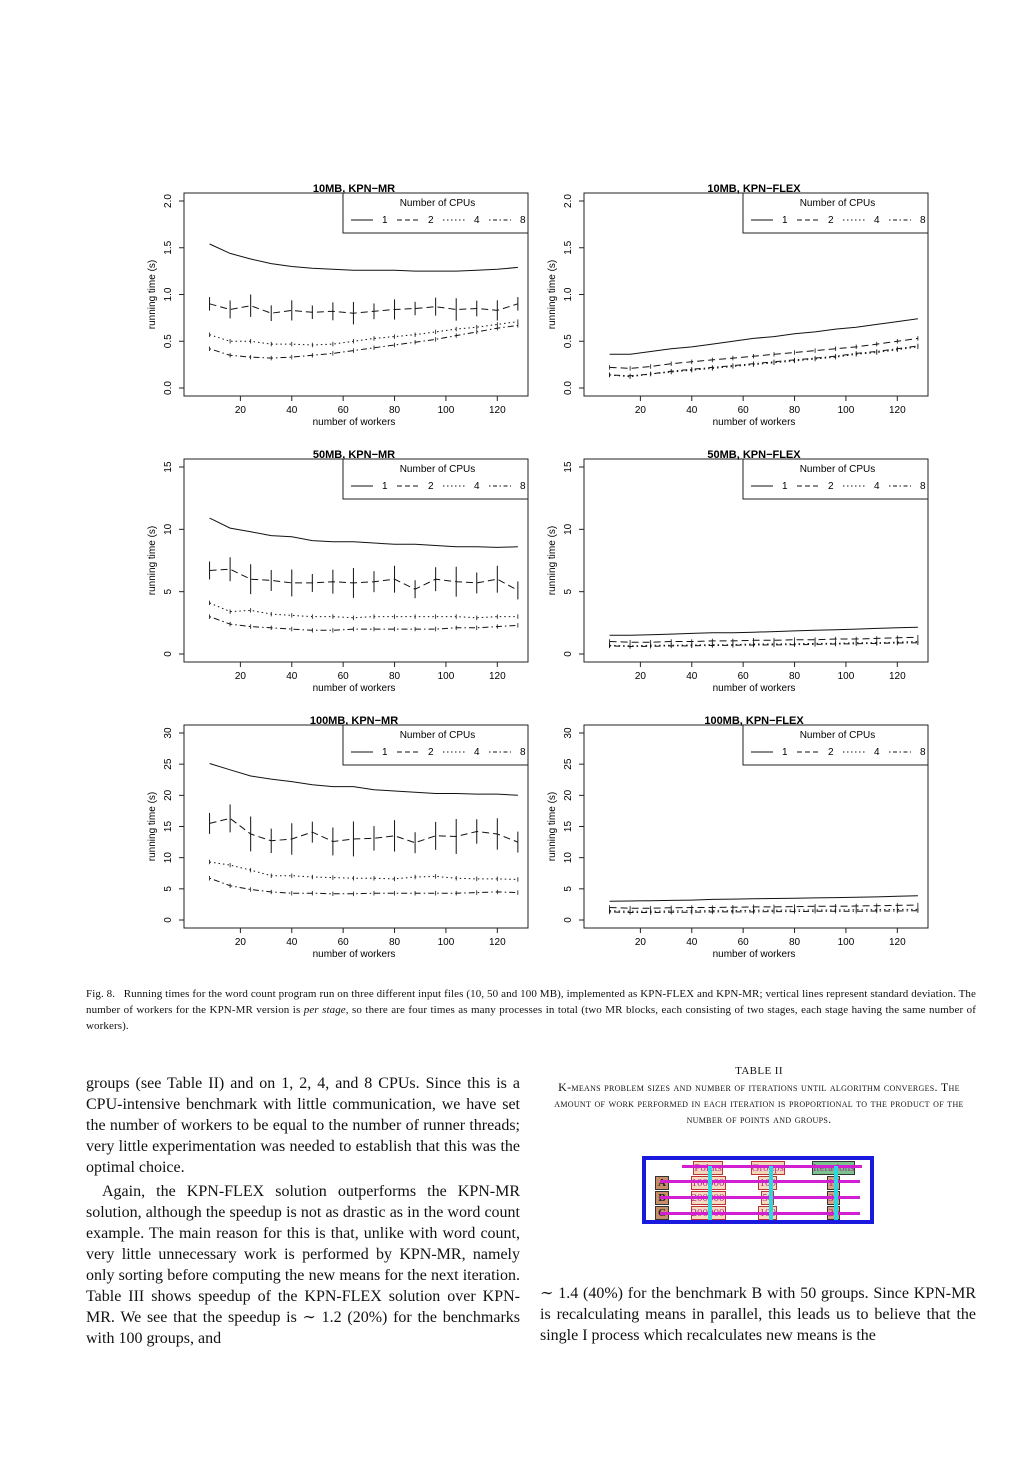  I want to click on table-number: TABLE II, so click(759, 1071).